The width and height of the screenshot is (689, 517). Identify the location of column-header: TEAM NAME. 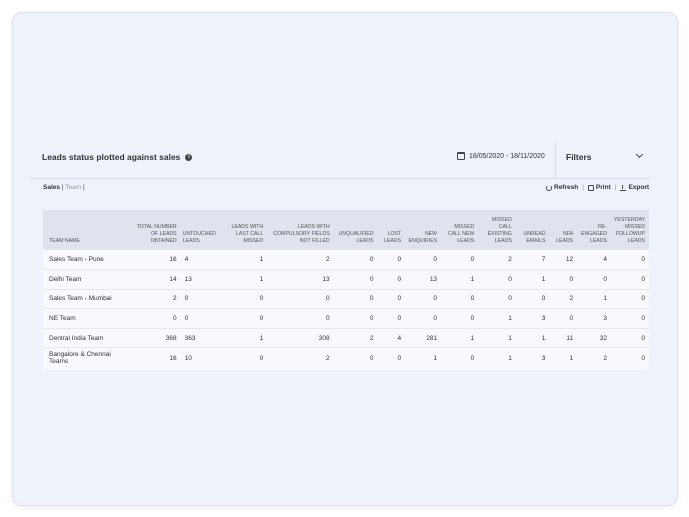
(87, 230).